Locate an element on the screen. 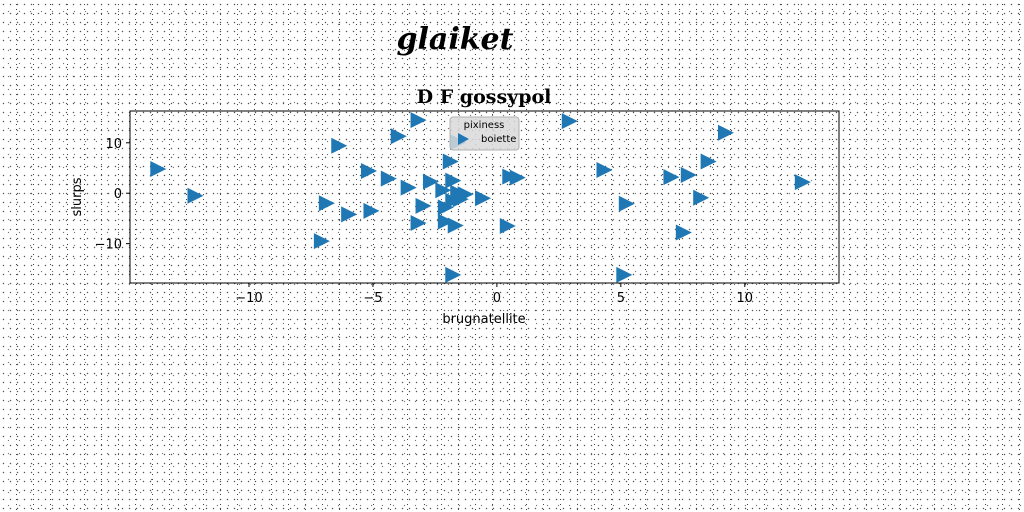  y-tick-label: 0 is located at coordinates (118, 194).